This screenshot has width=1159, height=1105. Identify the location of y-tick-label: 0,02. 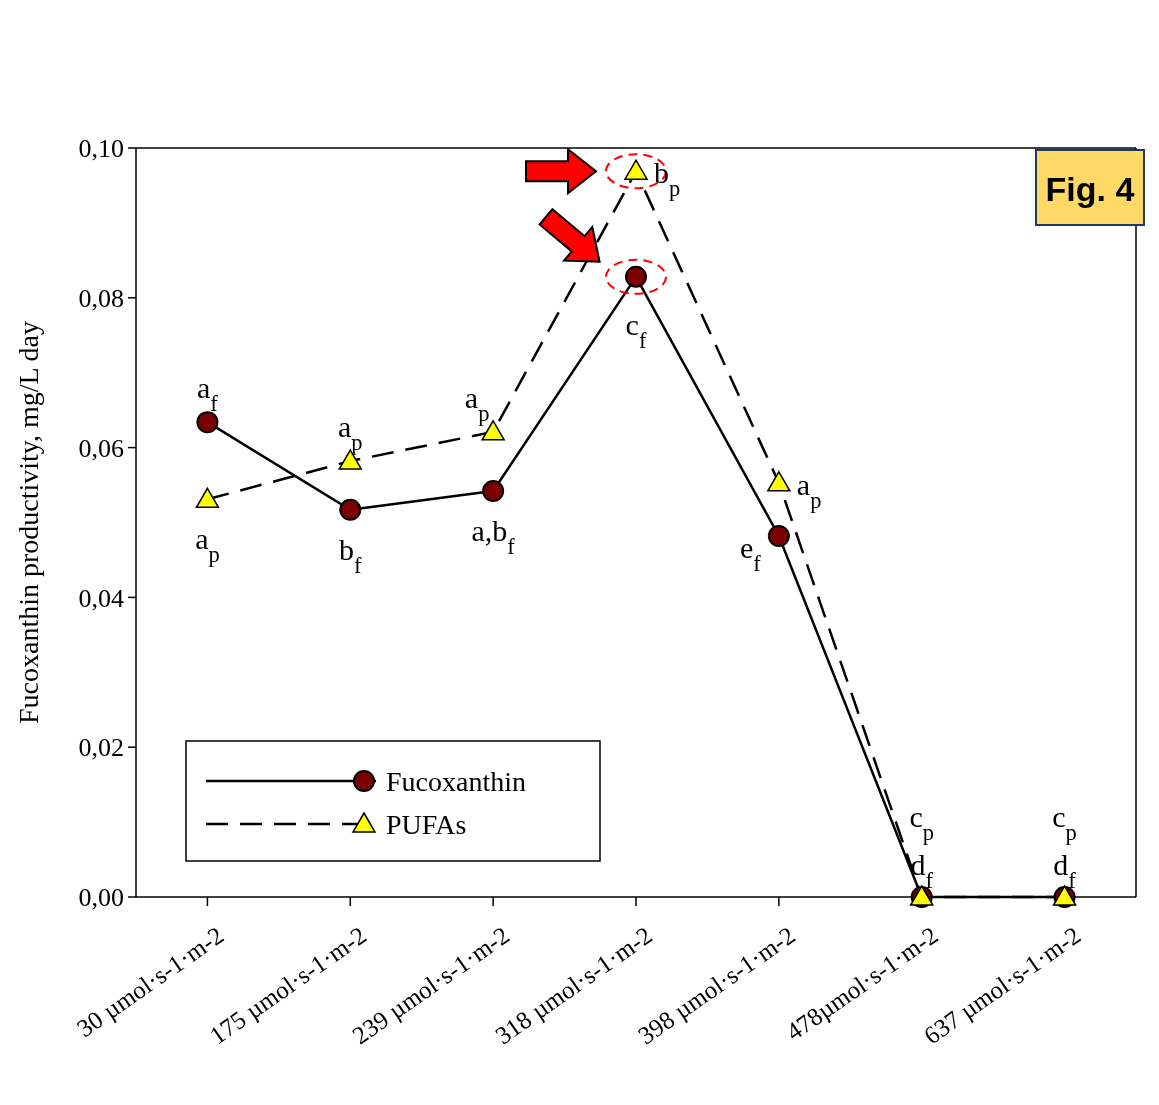
(101, 748).